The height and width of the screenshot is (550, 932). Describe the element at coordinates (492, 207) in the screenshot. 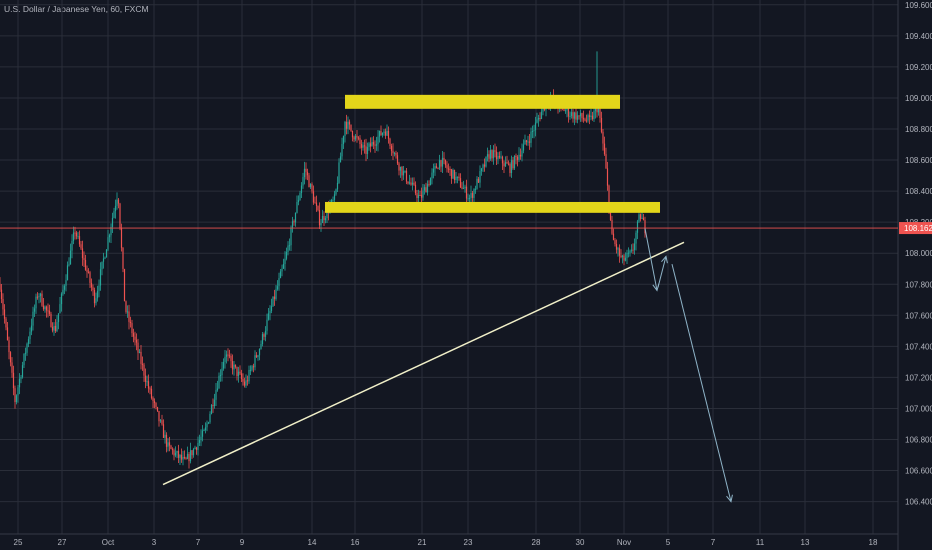

I see `support-zone` at that location.